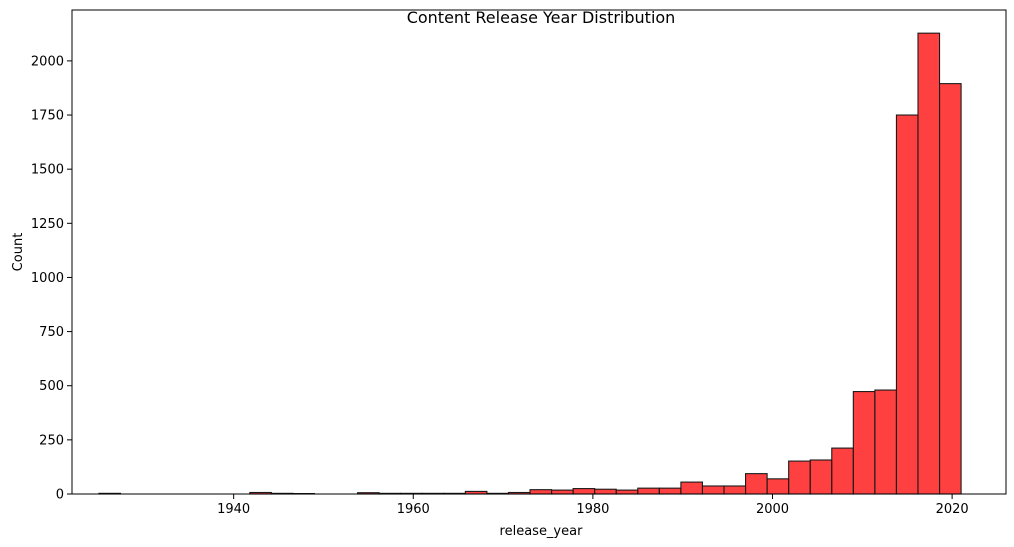  I want to click on x-tick-label: 1960, so click(413, 509).